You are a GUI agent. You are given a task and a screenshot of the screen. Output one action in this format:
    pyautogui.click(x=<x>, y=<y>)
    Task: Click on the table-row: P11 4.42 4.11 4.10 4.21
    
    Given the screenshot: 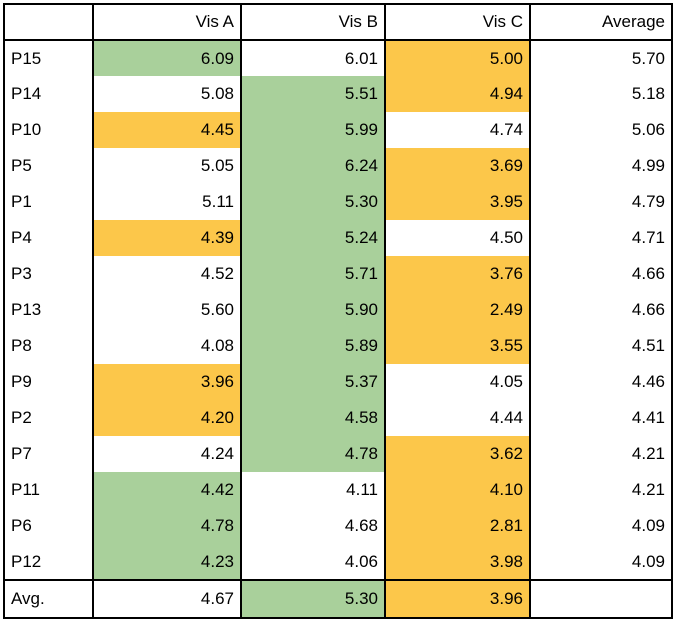 What is the action you would take?
    pyautogui.click(x=338, y=490)
    